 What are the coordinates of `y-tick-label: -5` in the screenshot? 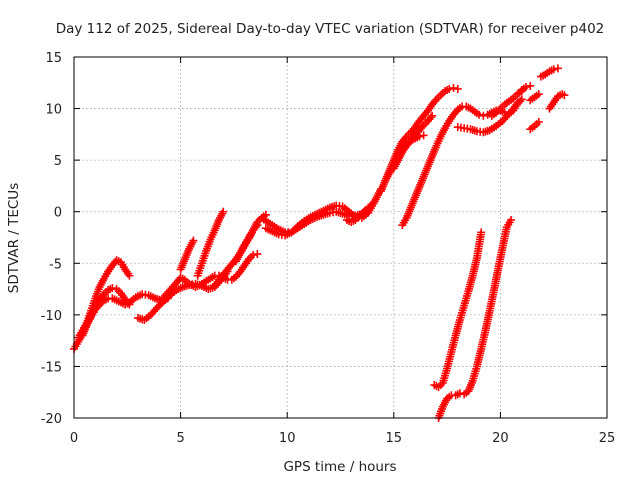 It's located at (55, 264).